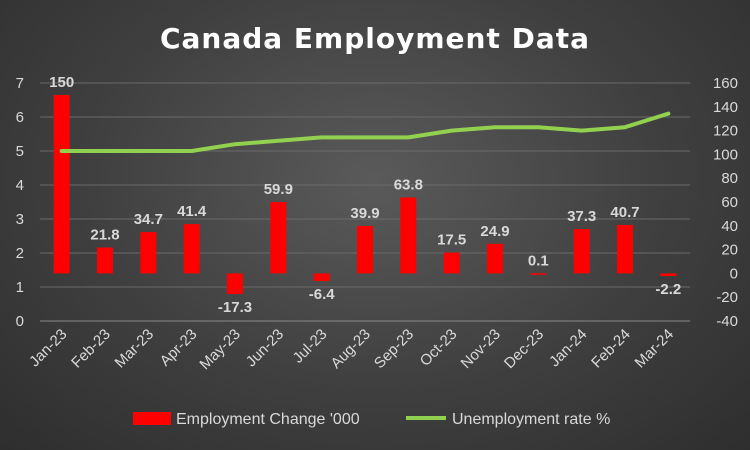 The width and height of the screenshot is (750, 450). I want to click on bar-data-label: 39.9, so click(364, 213).